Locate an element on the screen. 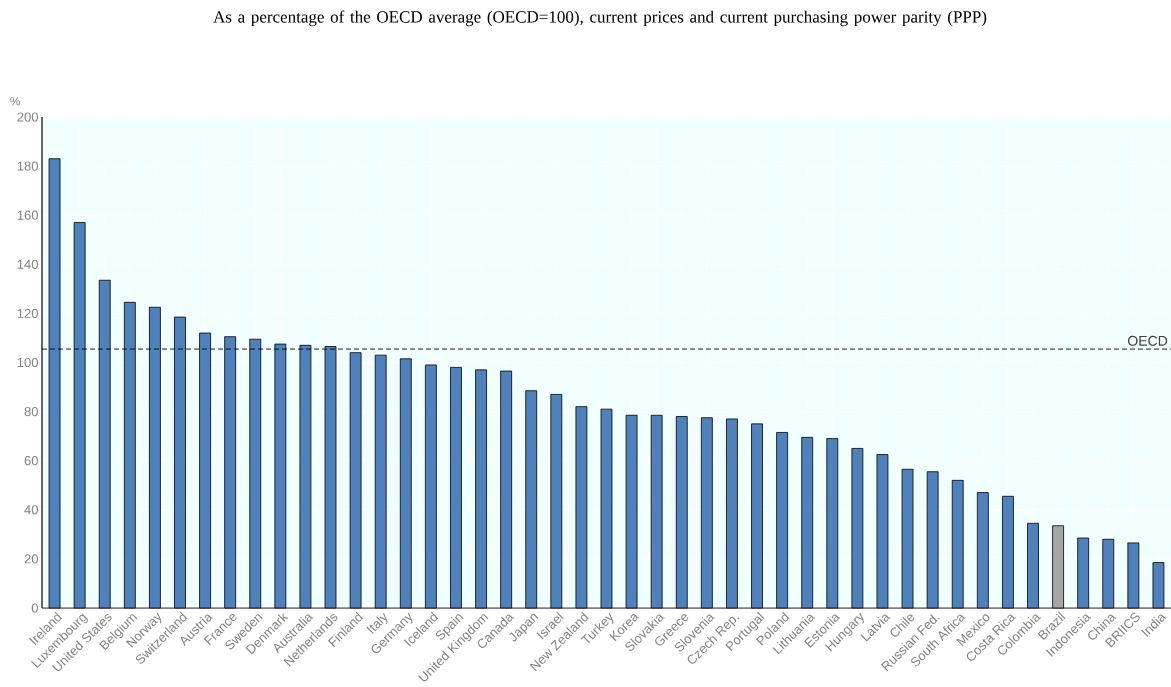 This screenshot has height=687, width=1171. y-tick-label: 100 is located at coordinates (27, 362).